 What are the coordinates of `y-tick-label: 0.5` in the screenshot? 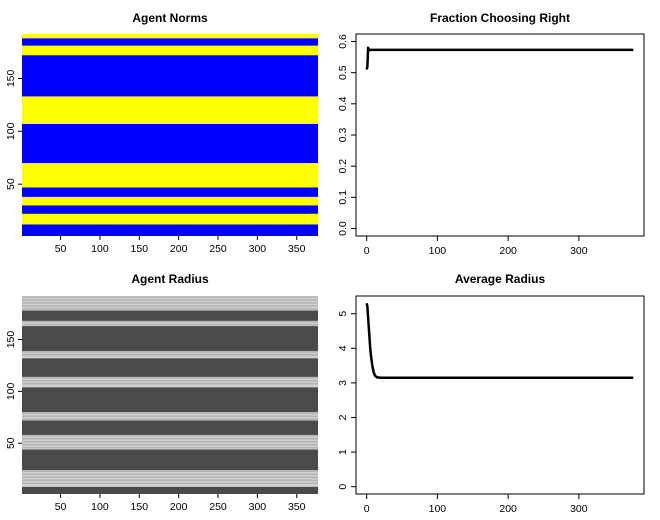 It's located at (343, 72).